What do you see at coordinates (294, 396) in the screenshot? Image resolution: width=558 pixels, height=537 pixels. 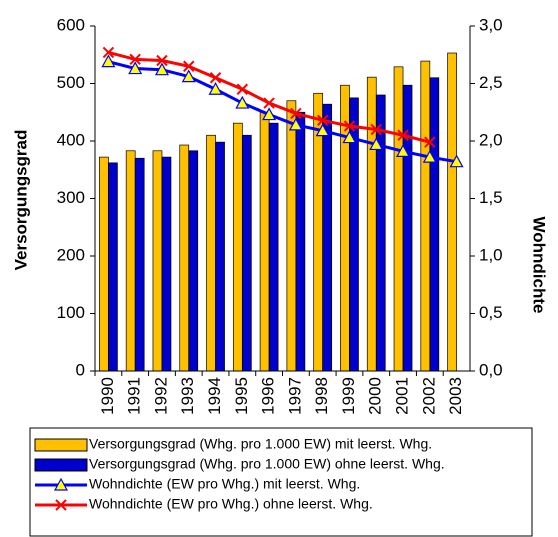 I see `x-tick-label: 1997` at bounding box center [294, 396].